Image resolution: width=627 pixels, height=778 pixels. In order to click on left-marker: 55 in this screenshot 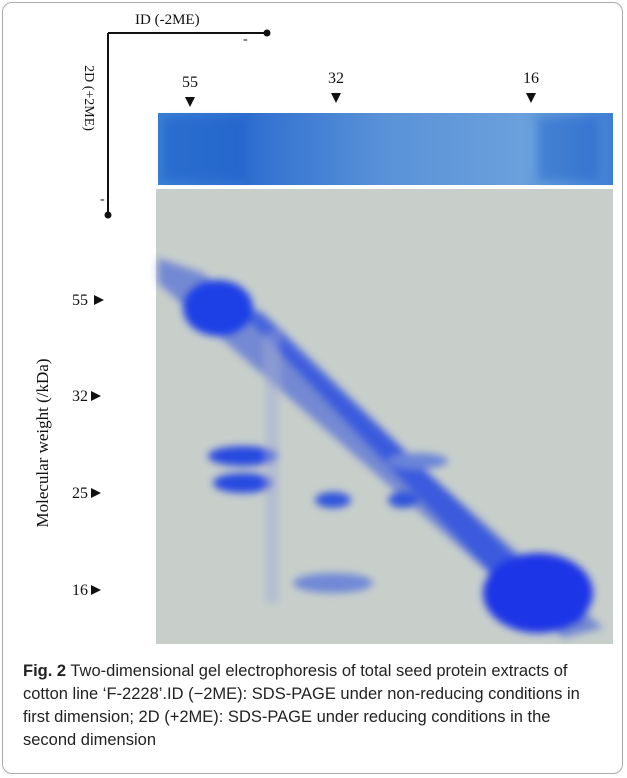, I will do `click(80, 300)`.